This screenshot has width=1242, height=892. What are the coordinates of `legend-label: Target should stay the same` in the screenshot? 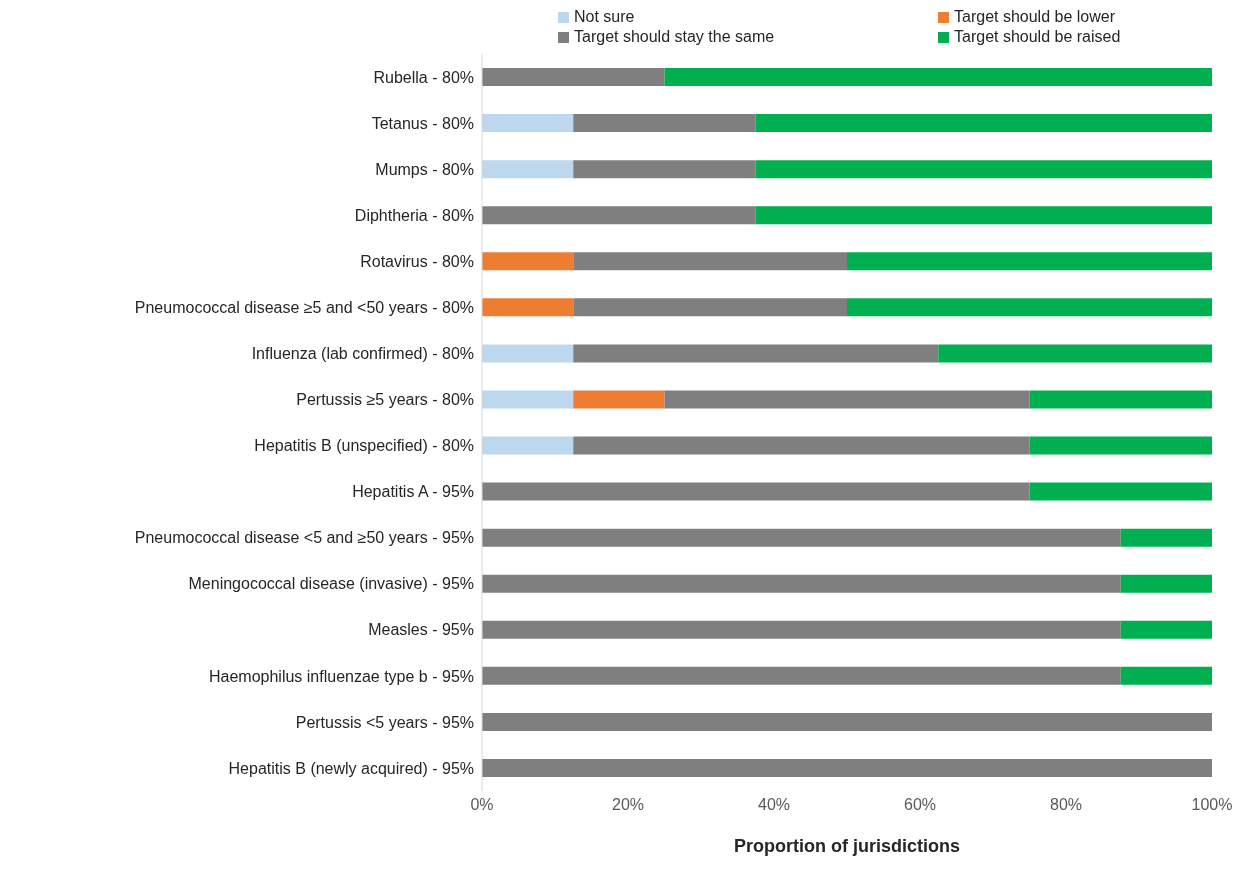 It's located at (674, 37).